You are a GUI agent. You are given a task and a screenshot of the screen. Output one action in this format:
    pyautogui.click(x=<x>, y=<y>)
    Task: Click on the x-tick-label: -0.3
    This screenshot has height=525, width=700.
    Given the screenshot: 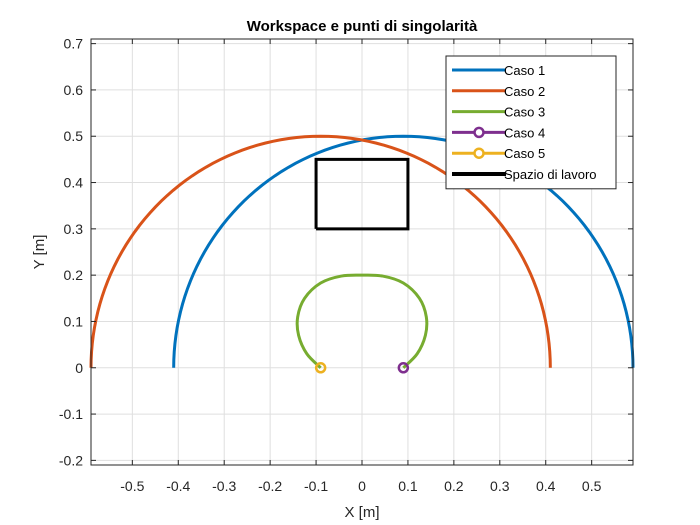 What is the action you would take?
    pyautogui.click(x=224, y=486)
    